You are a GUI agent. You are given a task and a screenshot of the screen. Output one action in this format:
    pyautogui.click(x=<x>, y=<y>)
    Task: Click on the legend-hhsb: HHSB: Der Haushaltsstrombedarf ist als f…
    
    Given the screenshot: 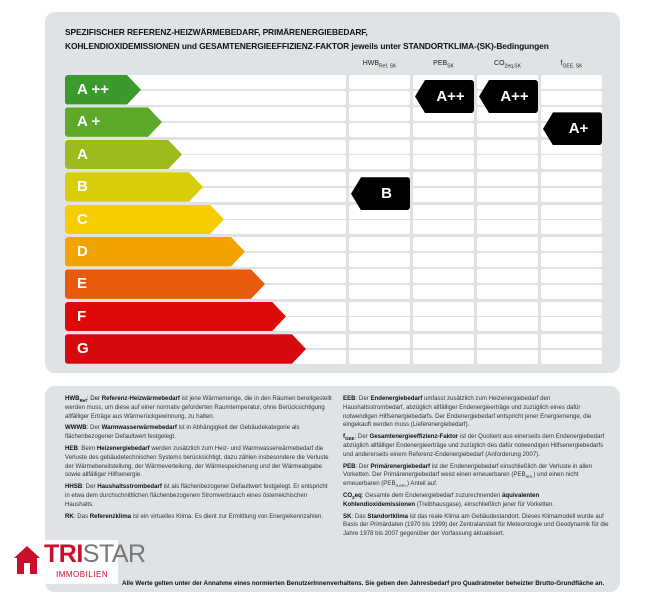 What is the action you would take?
    pyautogui.click(x=196, y=495)
    